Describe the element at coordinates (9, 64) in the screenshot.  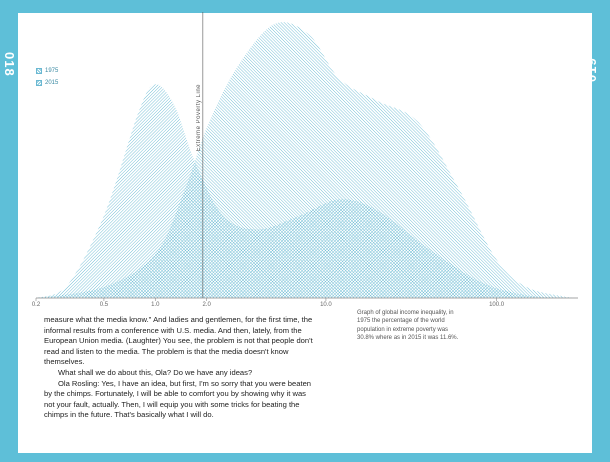
I see `page-tab-left` at that location.